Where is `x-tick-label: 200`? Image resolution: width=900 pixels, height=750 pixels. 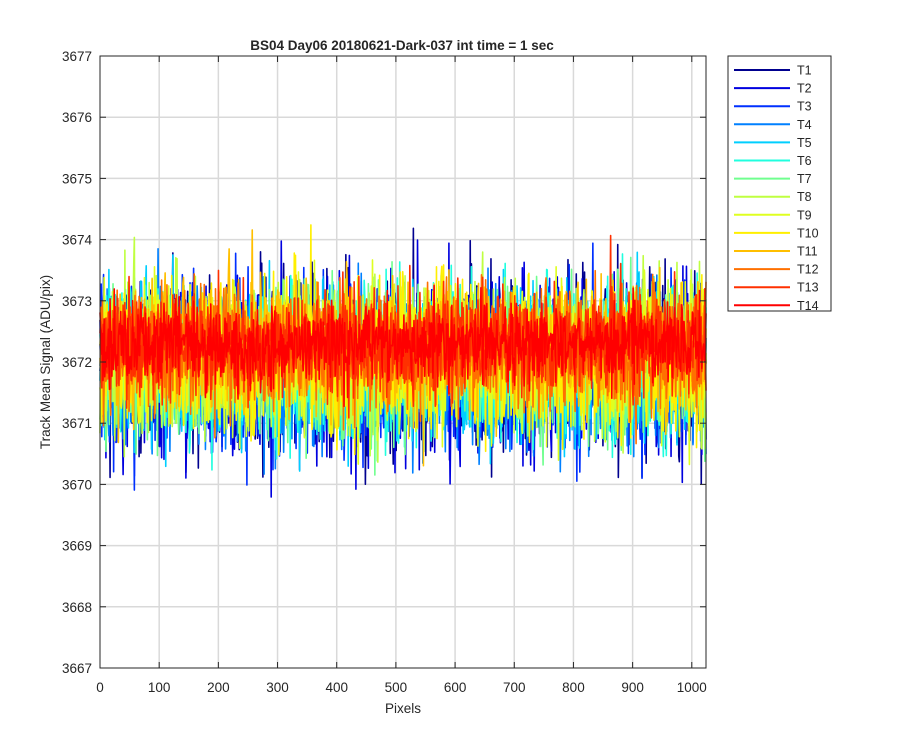 x-tick-label: 200 is located at coordinates (218, 687).